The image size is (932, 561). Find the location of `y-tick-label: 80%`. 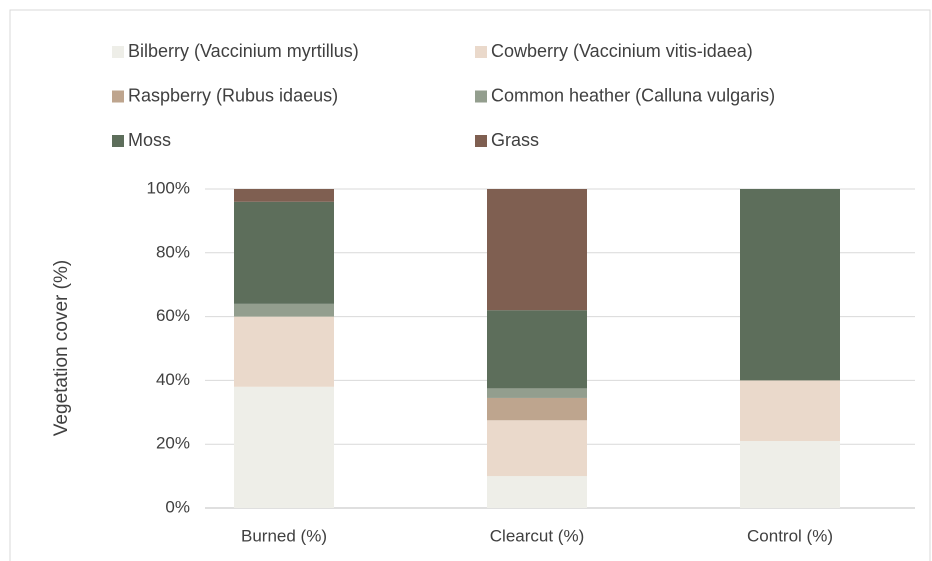

y-tick-label: 80% is located at coordinates (173, 251).